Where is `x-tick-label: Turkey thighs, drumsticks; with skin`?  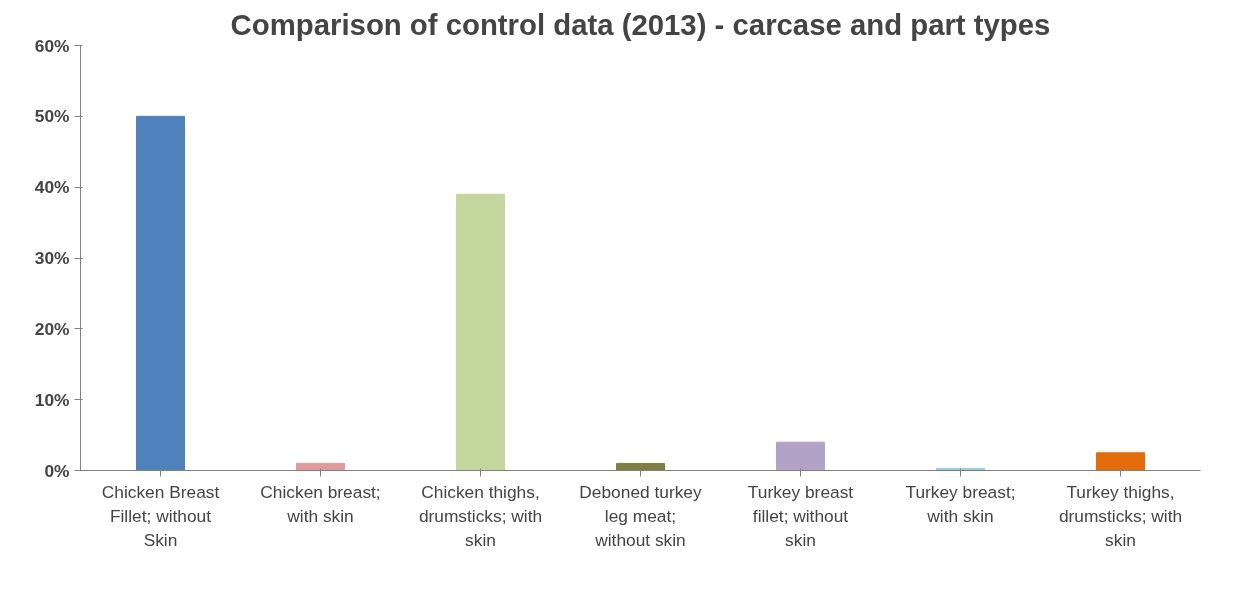 x-tick-label: Turkey thighs, drumsticks; with skin is located at coordinates (1120, 515).